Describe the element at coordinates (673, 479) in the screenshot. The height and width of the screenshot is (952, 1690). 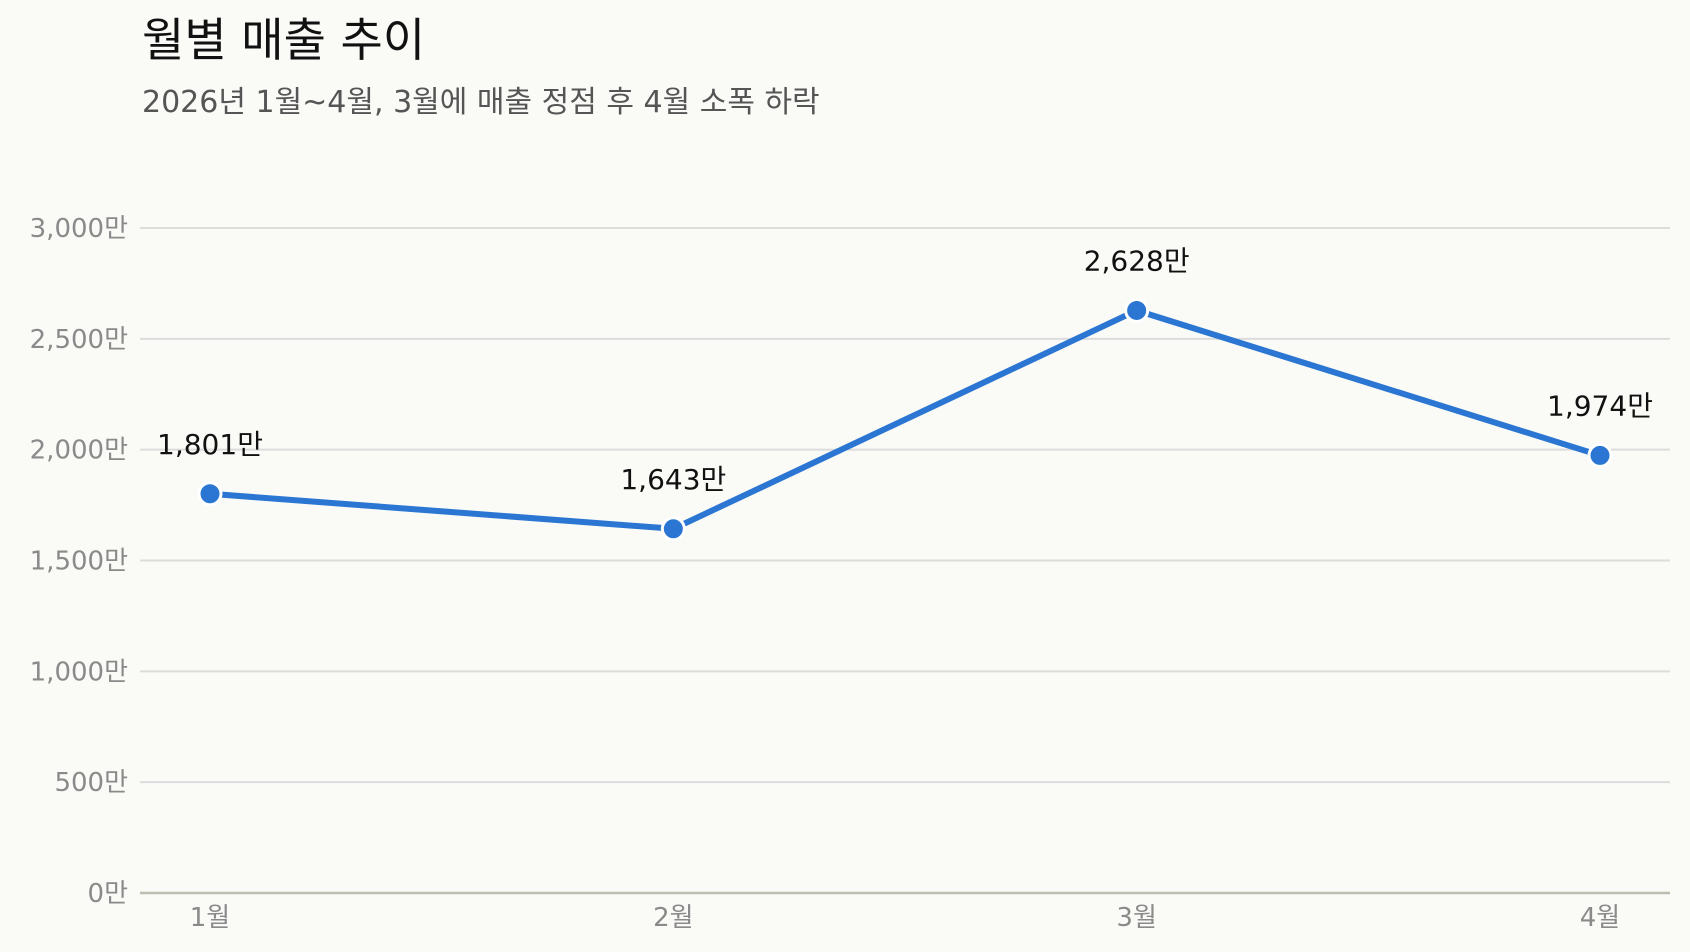
I see `data-label: 1,643만` at that location.